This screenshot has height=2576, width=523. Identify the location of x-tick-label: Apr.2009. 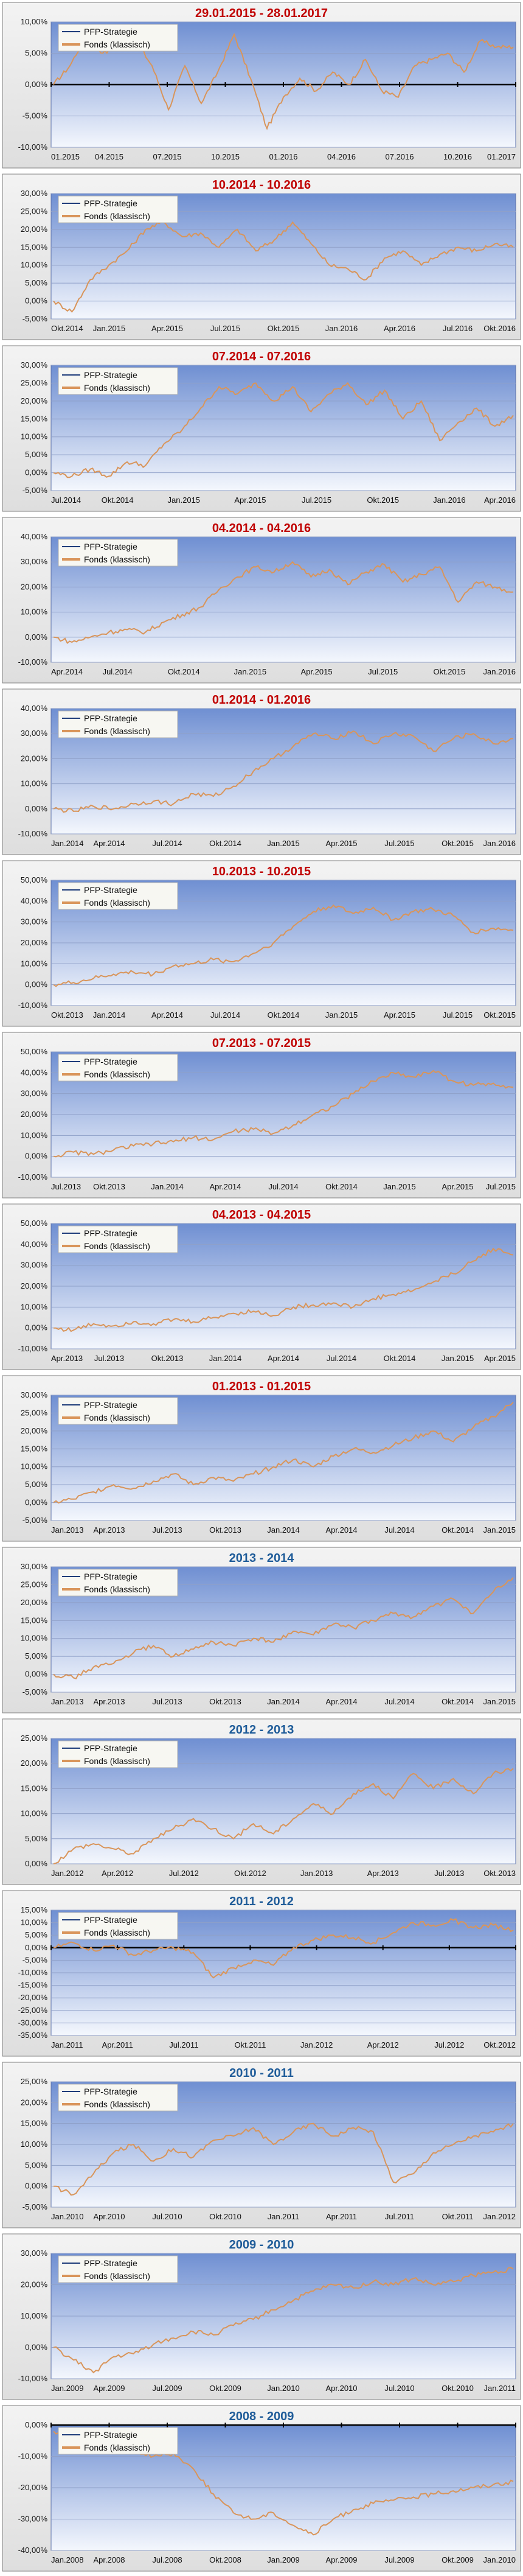
(109, 2388).